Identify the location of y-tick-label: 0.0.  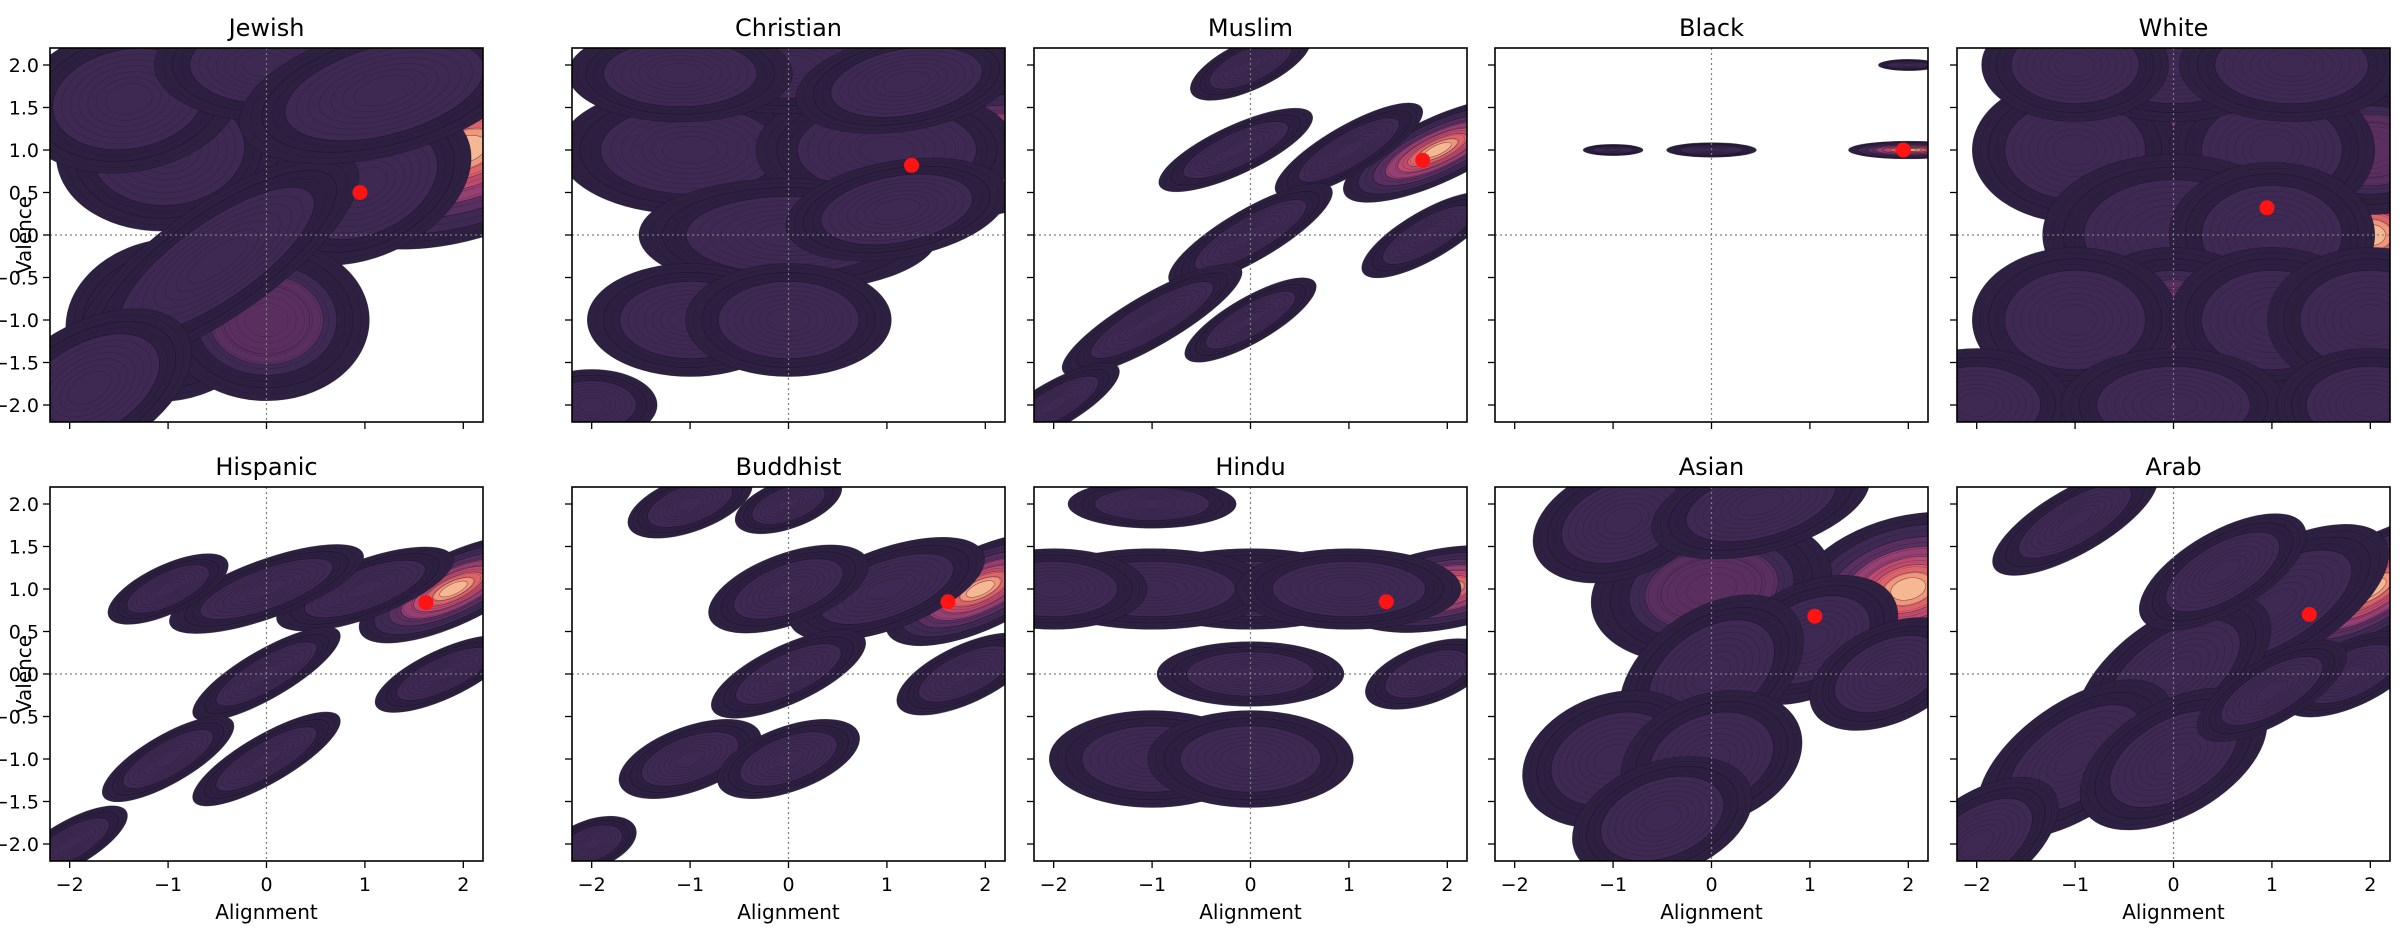
(24, 236).